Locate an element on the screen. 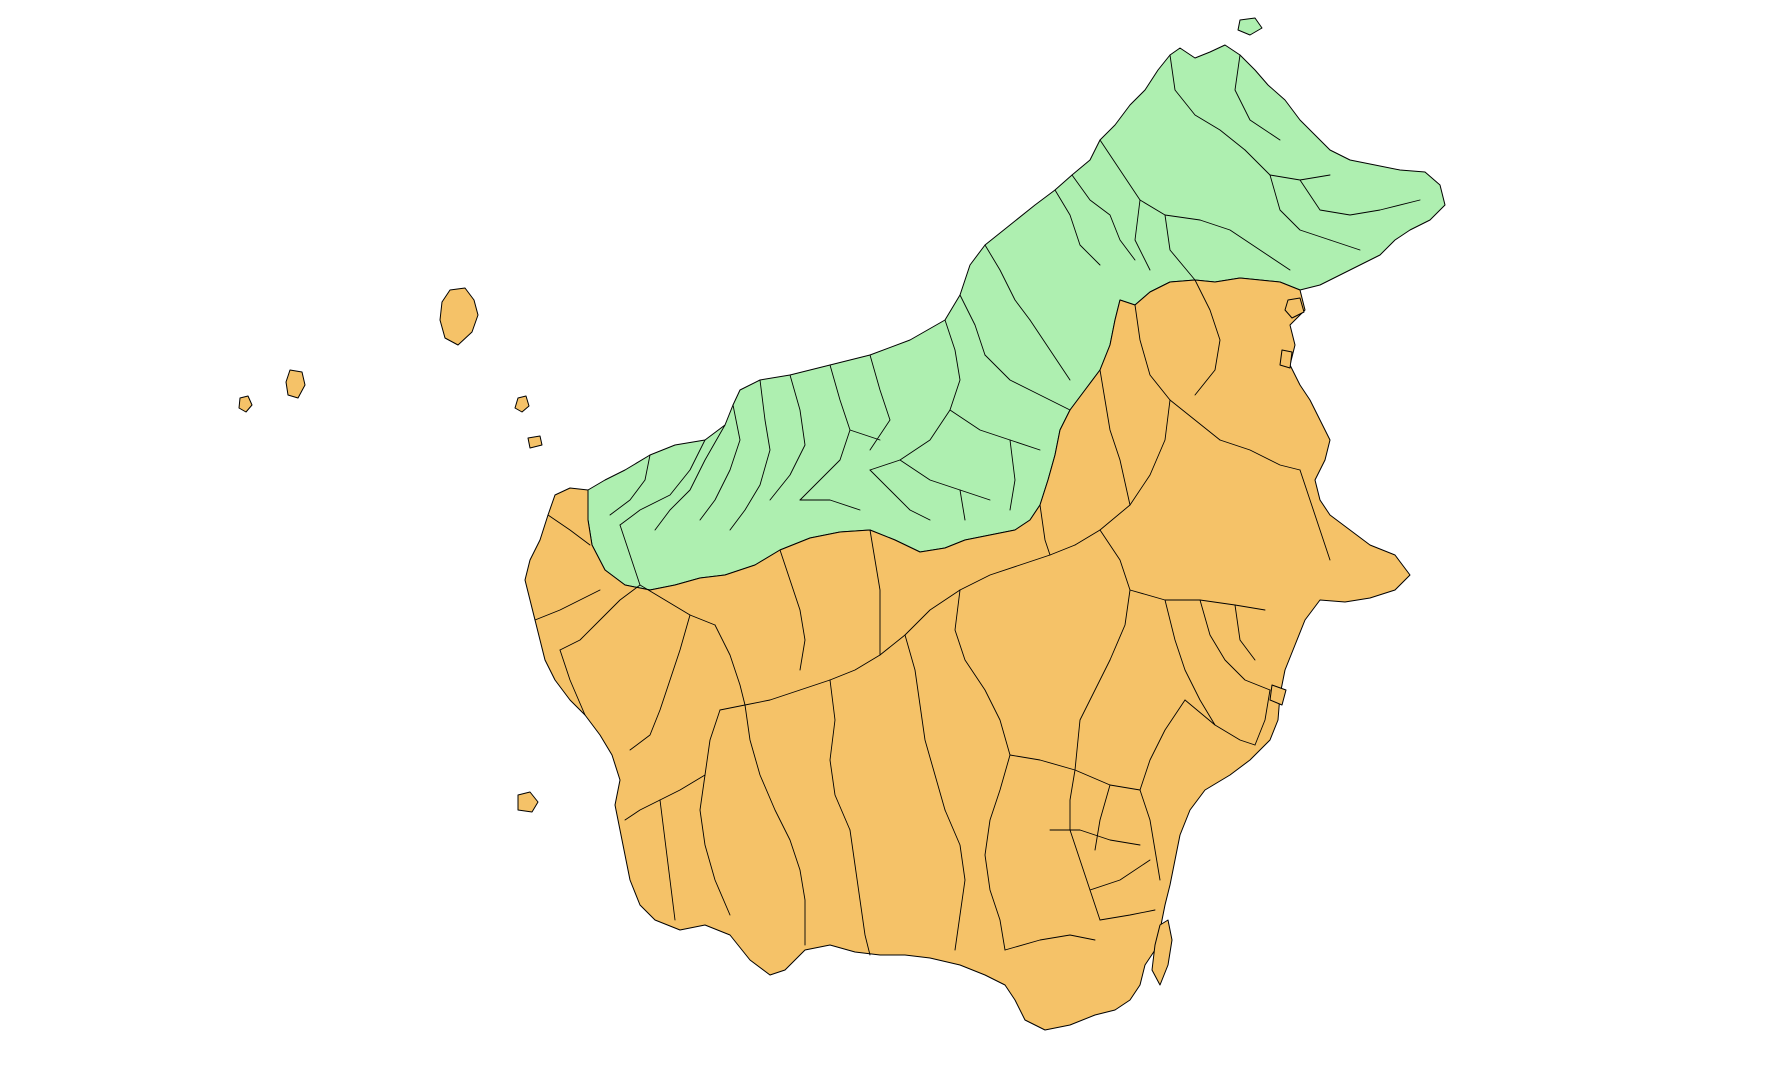 The image size is (1791, 1088). island-karimata is located at coordinates (528, 802).